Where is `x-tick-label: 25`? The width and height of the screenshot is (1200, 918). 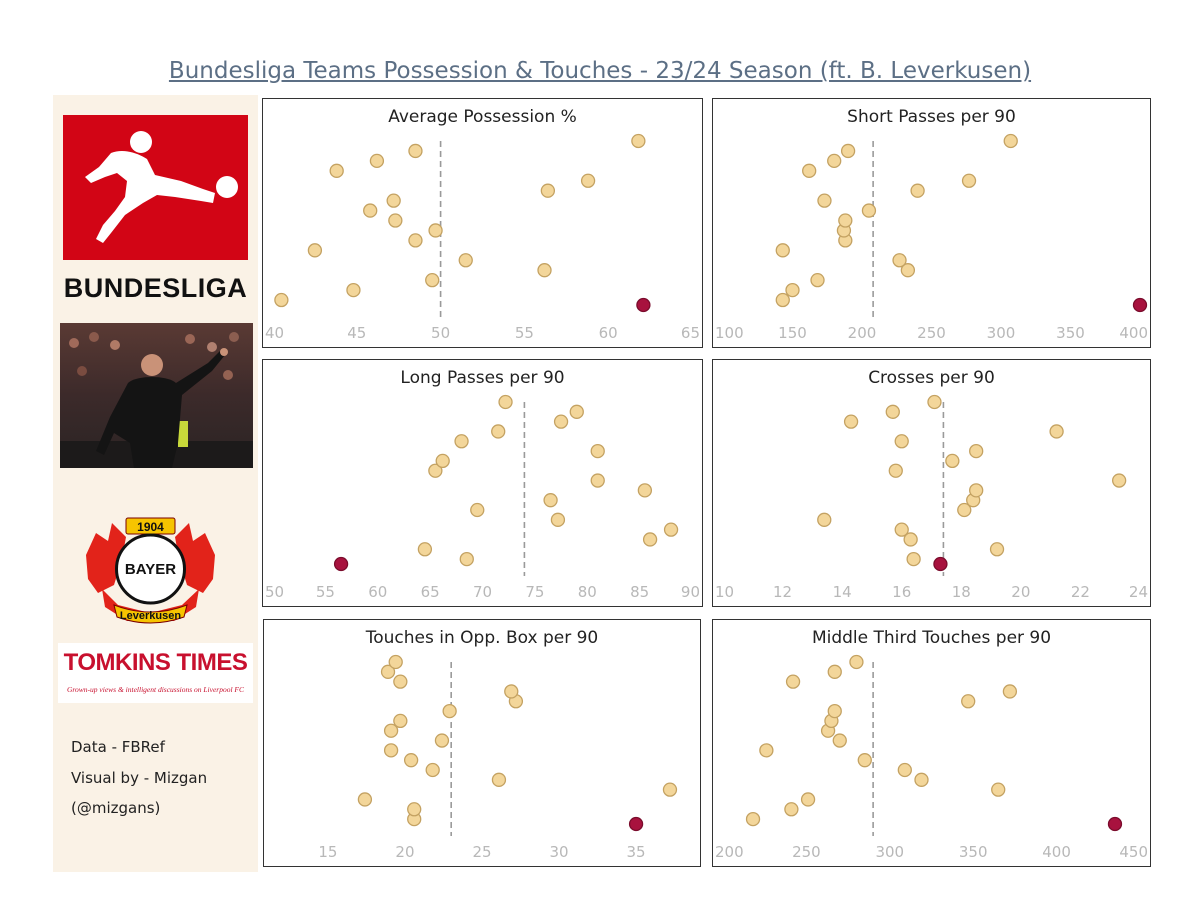
x-tick-label: 25 is located at coordinates (481, 852).